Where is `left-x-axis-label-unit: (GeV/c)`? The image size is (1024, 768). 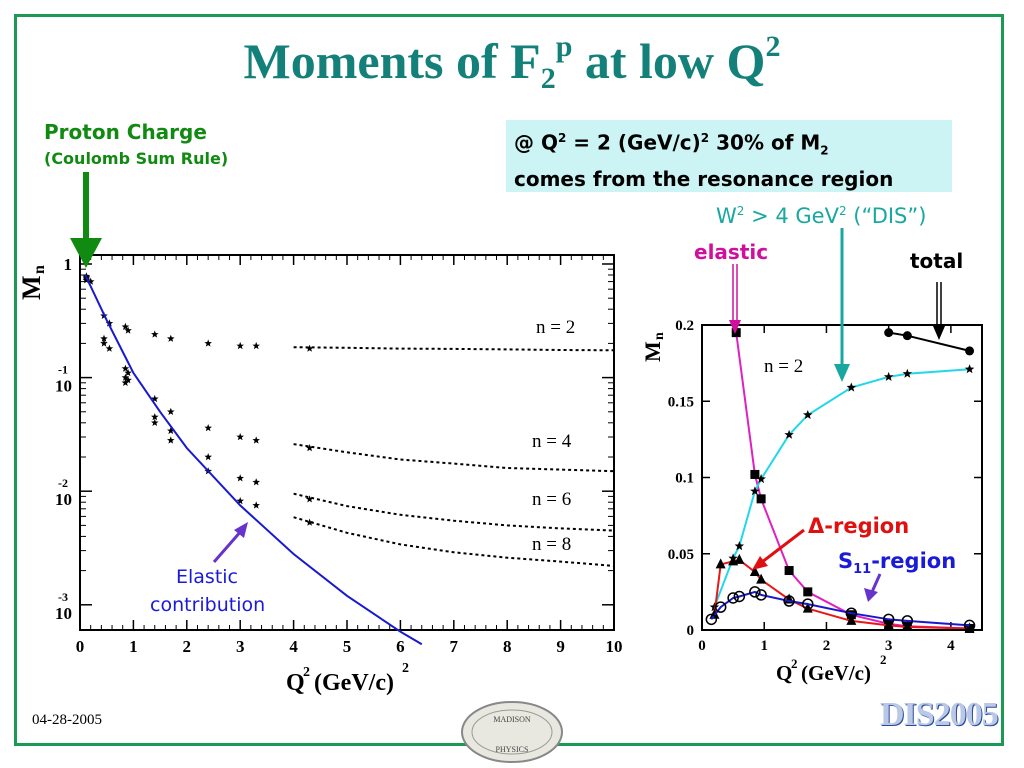 left-x-axis-label-unit: (GeV/c) is located at coordinates (354, 683).